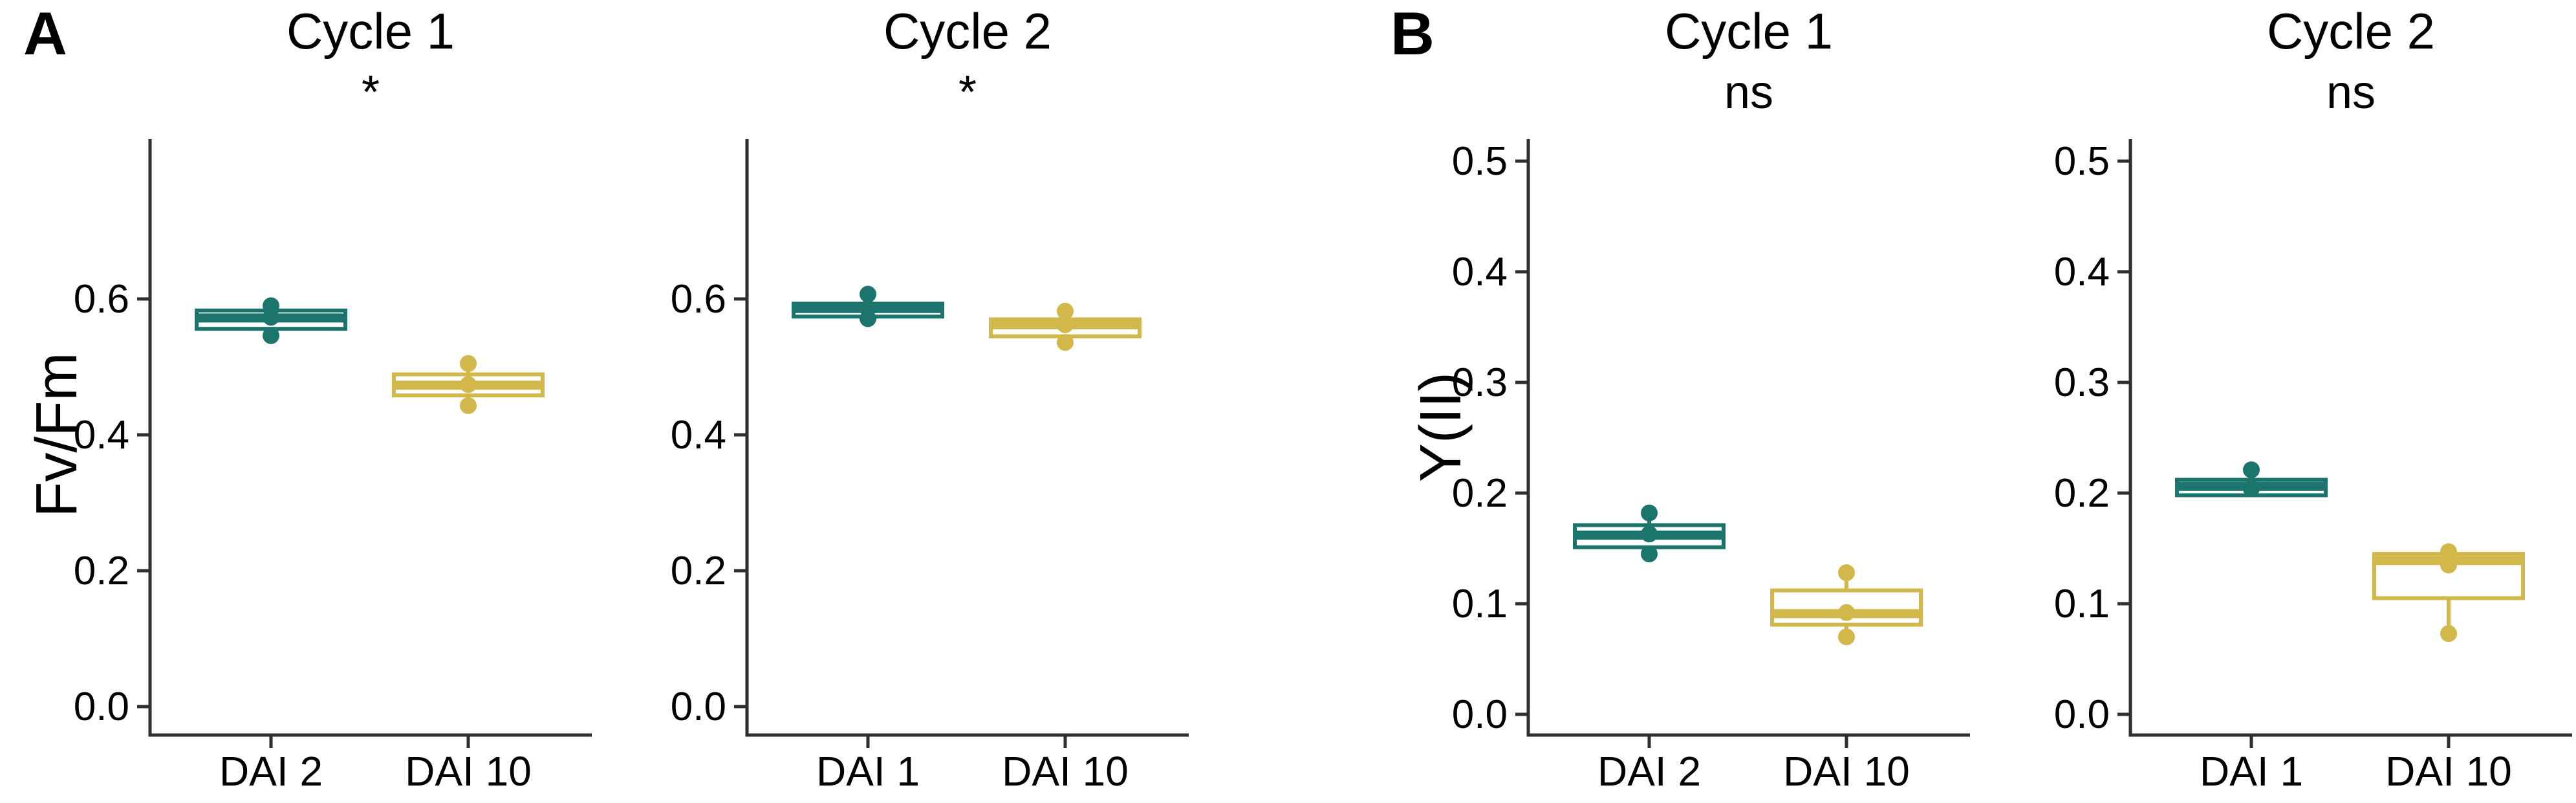 Image resolution: width=2576 pixels, height=803 pixels. I want to click on subplot-b2-significance: ns, so click(2351, 92).